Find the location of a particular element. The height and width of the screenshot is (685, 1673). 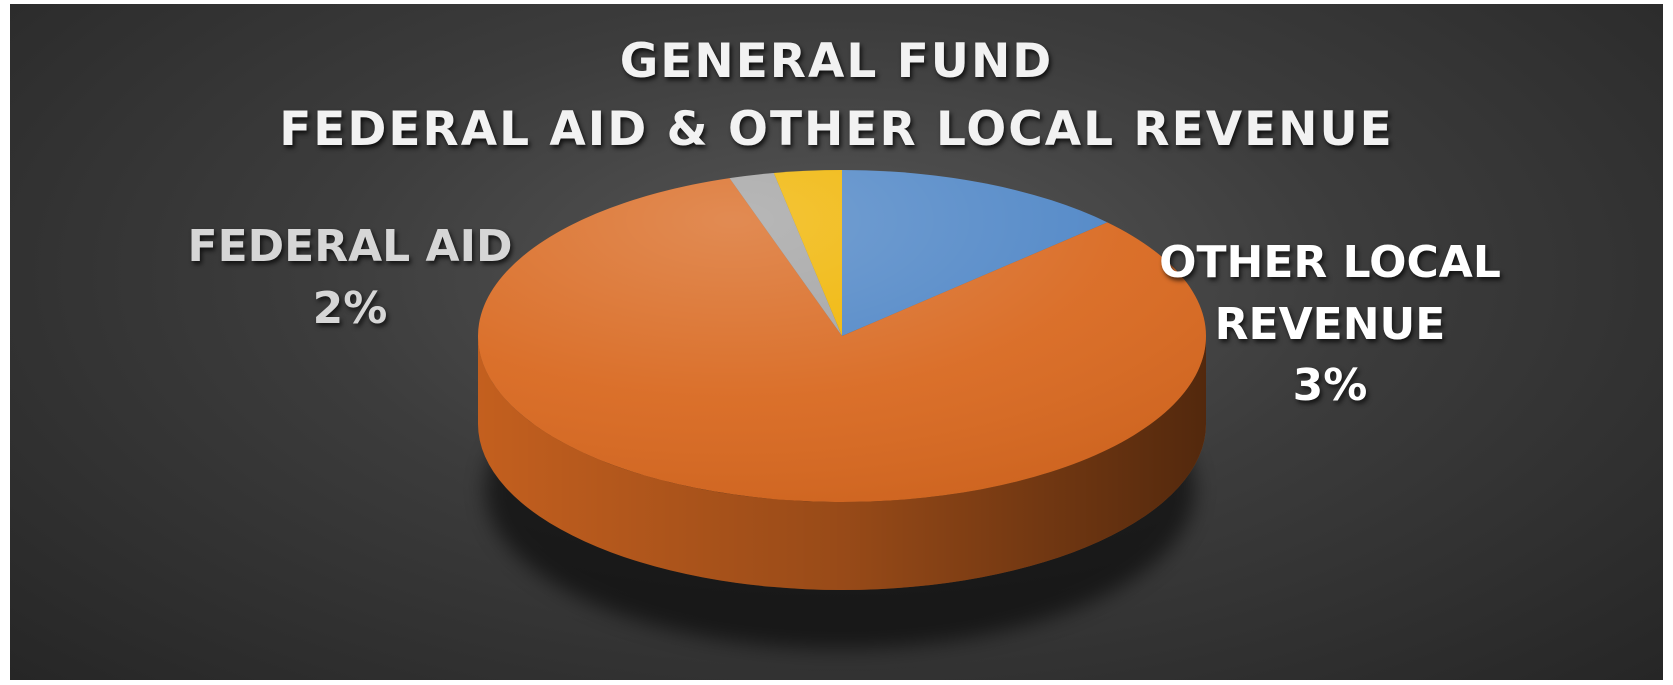

chart-title-line-1: GENERAL FUND is located at coordinates (836, 61).